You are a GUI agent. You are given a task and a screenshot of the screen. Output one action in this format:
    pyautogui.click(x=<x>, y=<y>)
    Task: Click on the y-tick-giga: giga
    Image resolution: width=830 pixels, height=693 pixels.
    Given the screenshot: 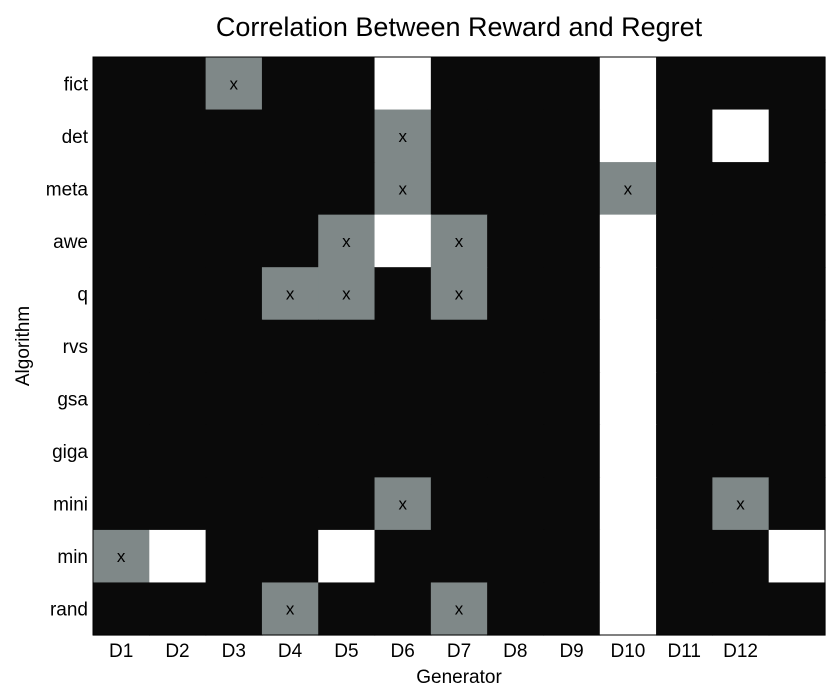 What is the action you would take?
    pyautogui.click(x=70, y=452)
    